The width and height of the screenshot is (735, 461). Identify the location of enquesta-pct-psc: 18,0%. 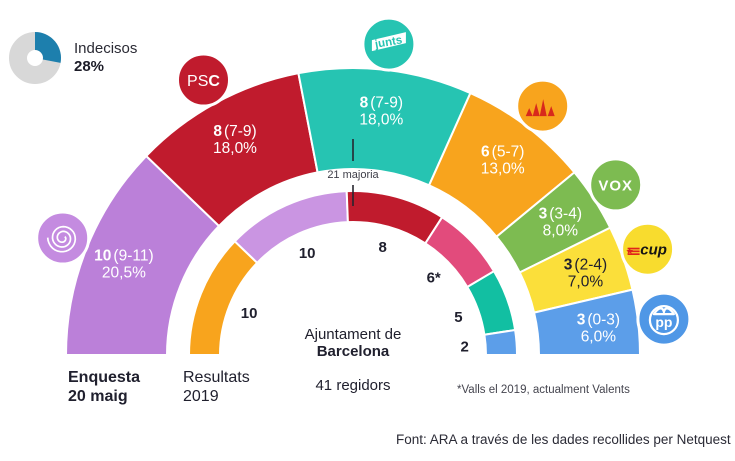
(235, 148).